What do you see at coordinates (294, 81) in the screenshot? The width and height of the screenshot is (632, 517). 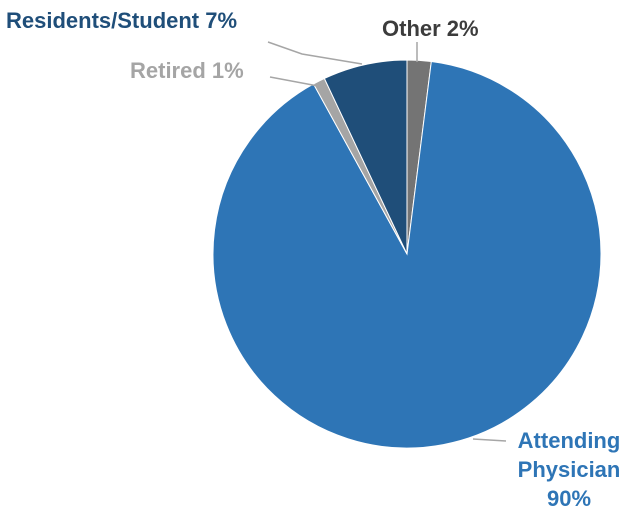 I see `leader-line-retired` at bounding box center [294, 81].